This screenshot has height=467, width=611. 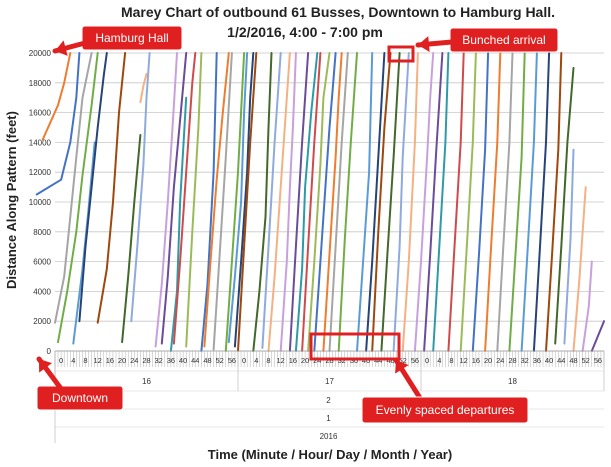 I want to click on x-hour-label: 16, so click(x=146, y=381).